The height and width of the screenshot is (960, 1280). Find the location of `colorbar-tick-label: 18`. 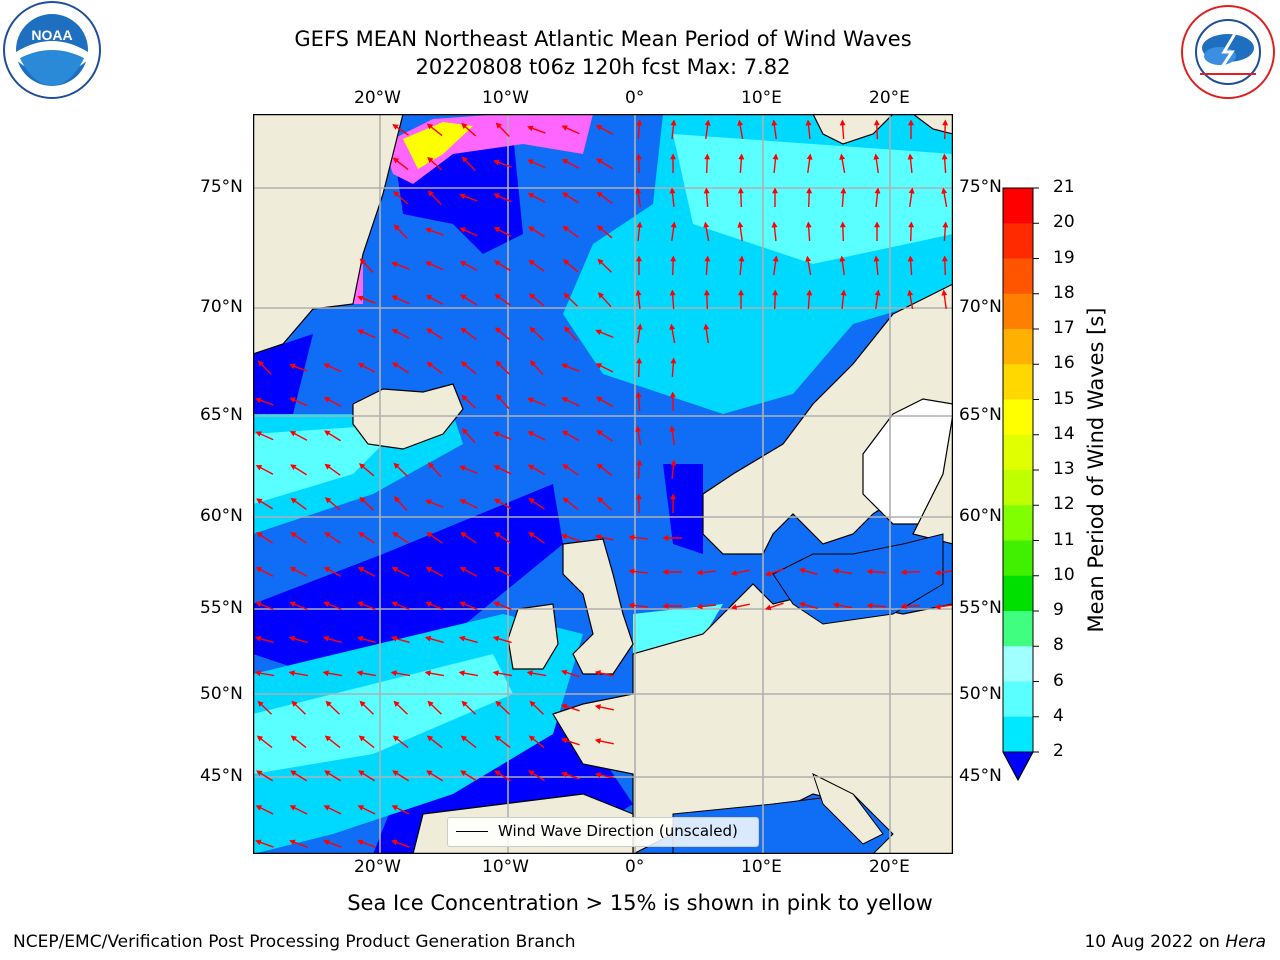

colorbar-tick-label: 18 is located at coordinates (1064, 292).